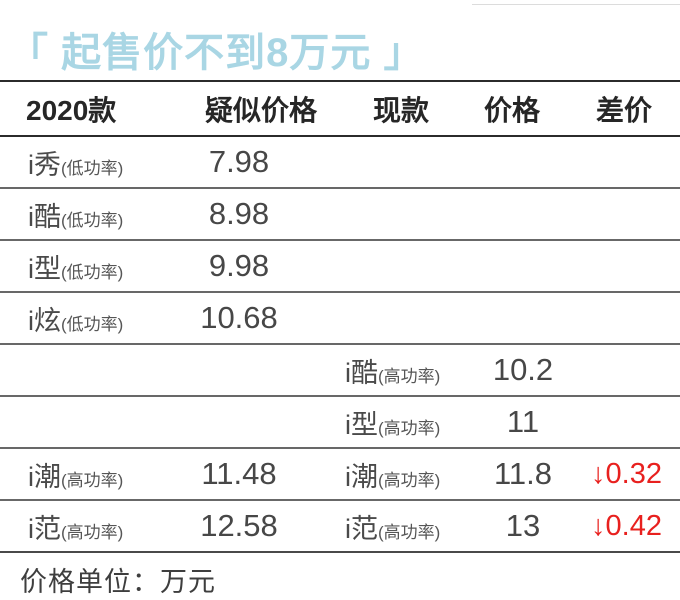 This screenshot has height=600, width=680. What do you see at coordinates (511, 110) in the screenshot?
I see `header-price: 价格` at bounding box center [511, 110].